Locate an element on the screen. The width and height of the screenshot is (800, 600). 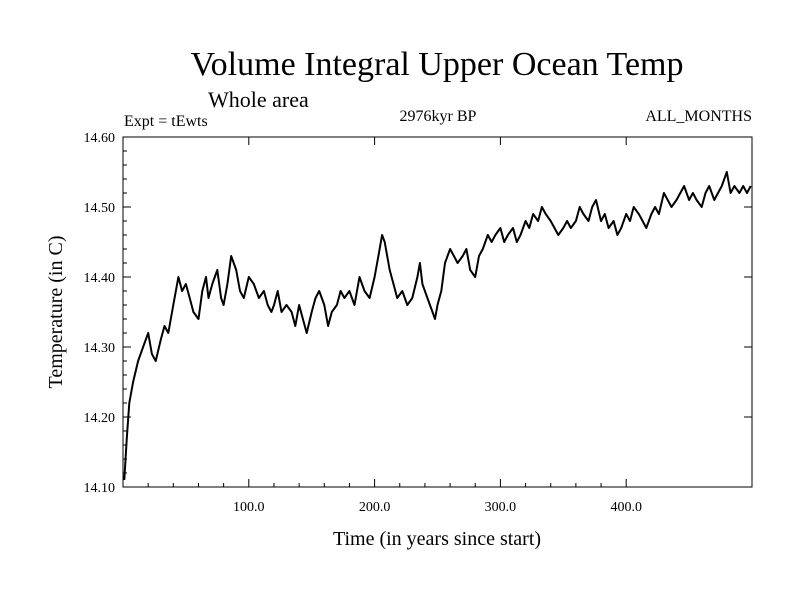
y-tick-label: 14.40 is located at coordinates (100, 278).